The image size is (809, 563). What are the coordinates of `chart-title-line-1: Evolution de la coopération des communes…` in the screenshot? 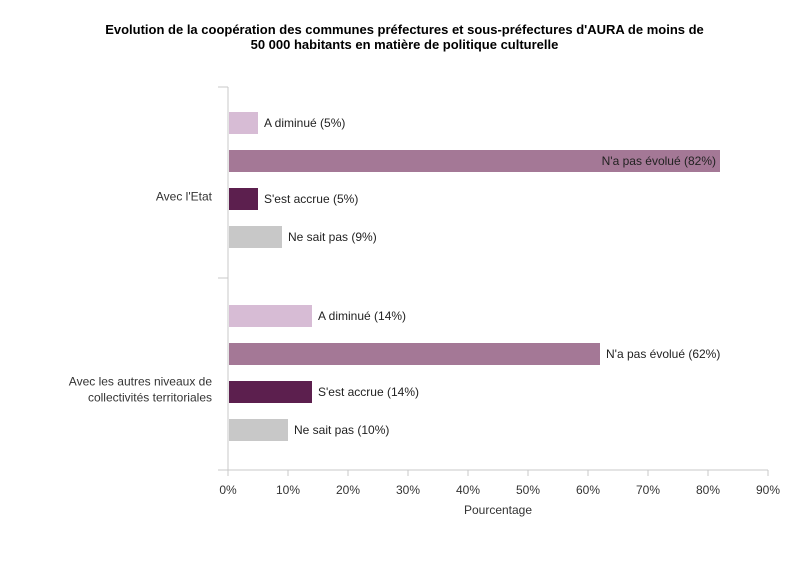 It's located at (404, 29).